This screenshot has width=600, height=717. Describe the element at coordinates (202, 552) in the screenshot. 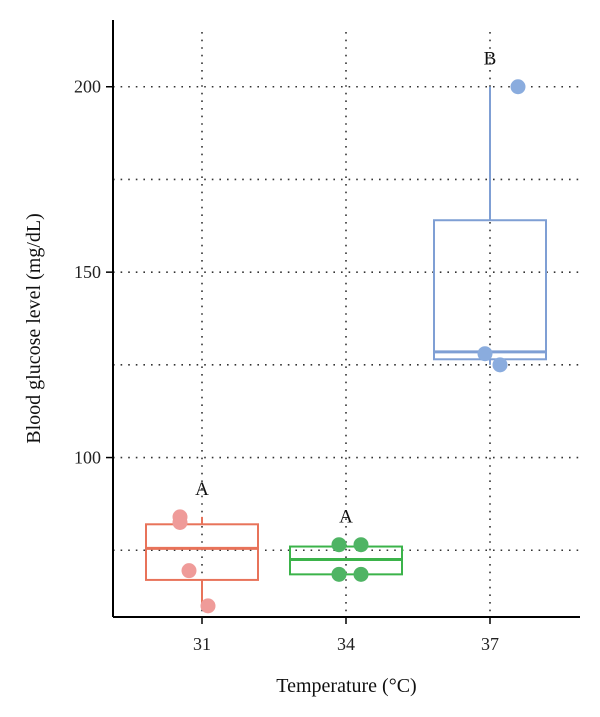

I see `group-31-box` at that location.